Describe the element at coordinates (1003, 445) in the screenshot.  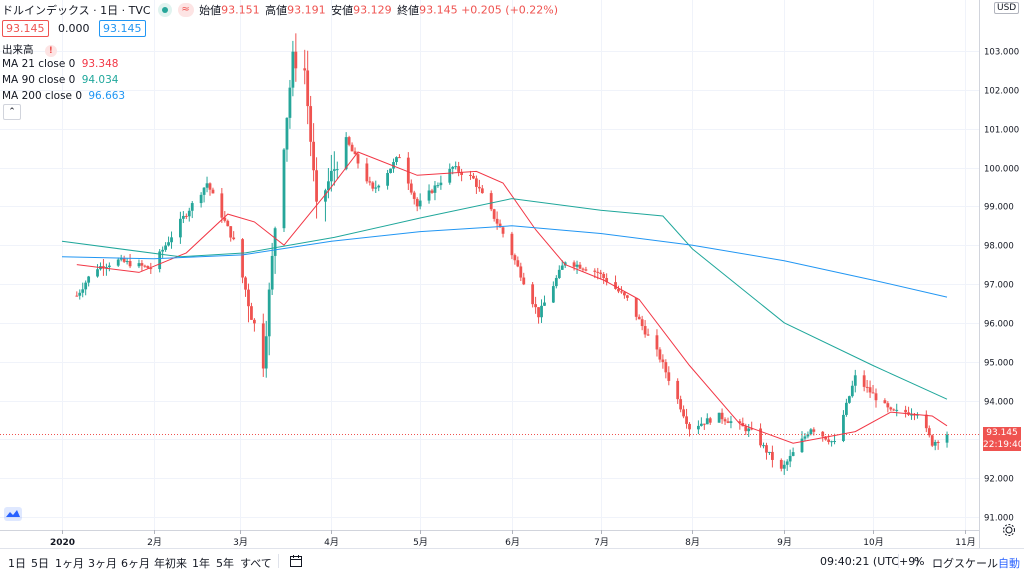
I see `countdown-tag: 22:19:40` at that location.